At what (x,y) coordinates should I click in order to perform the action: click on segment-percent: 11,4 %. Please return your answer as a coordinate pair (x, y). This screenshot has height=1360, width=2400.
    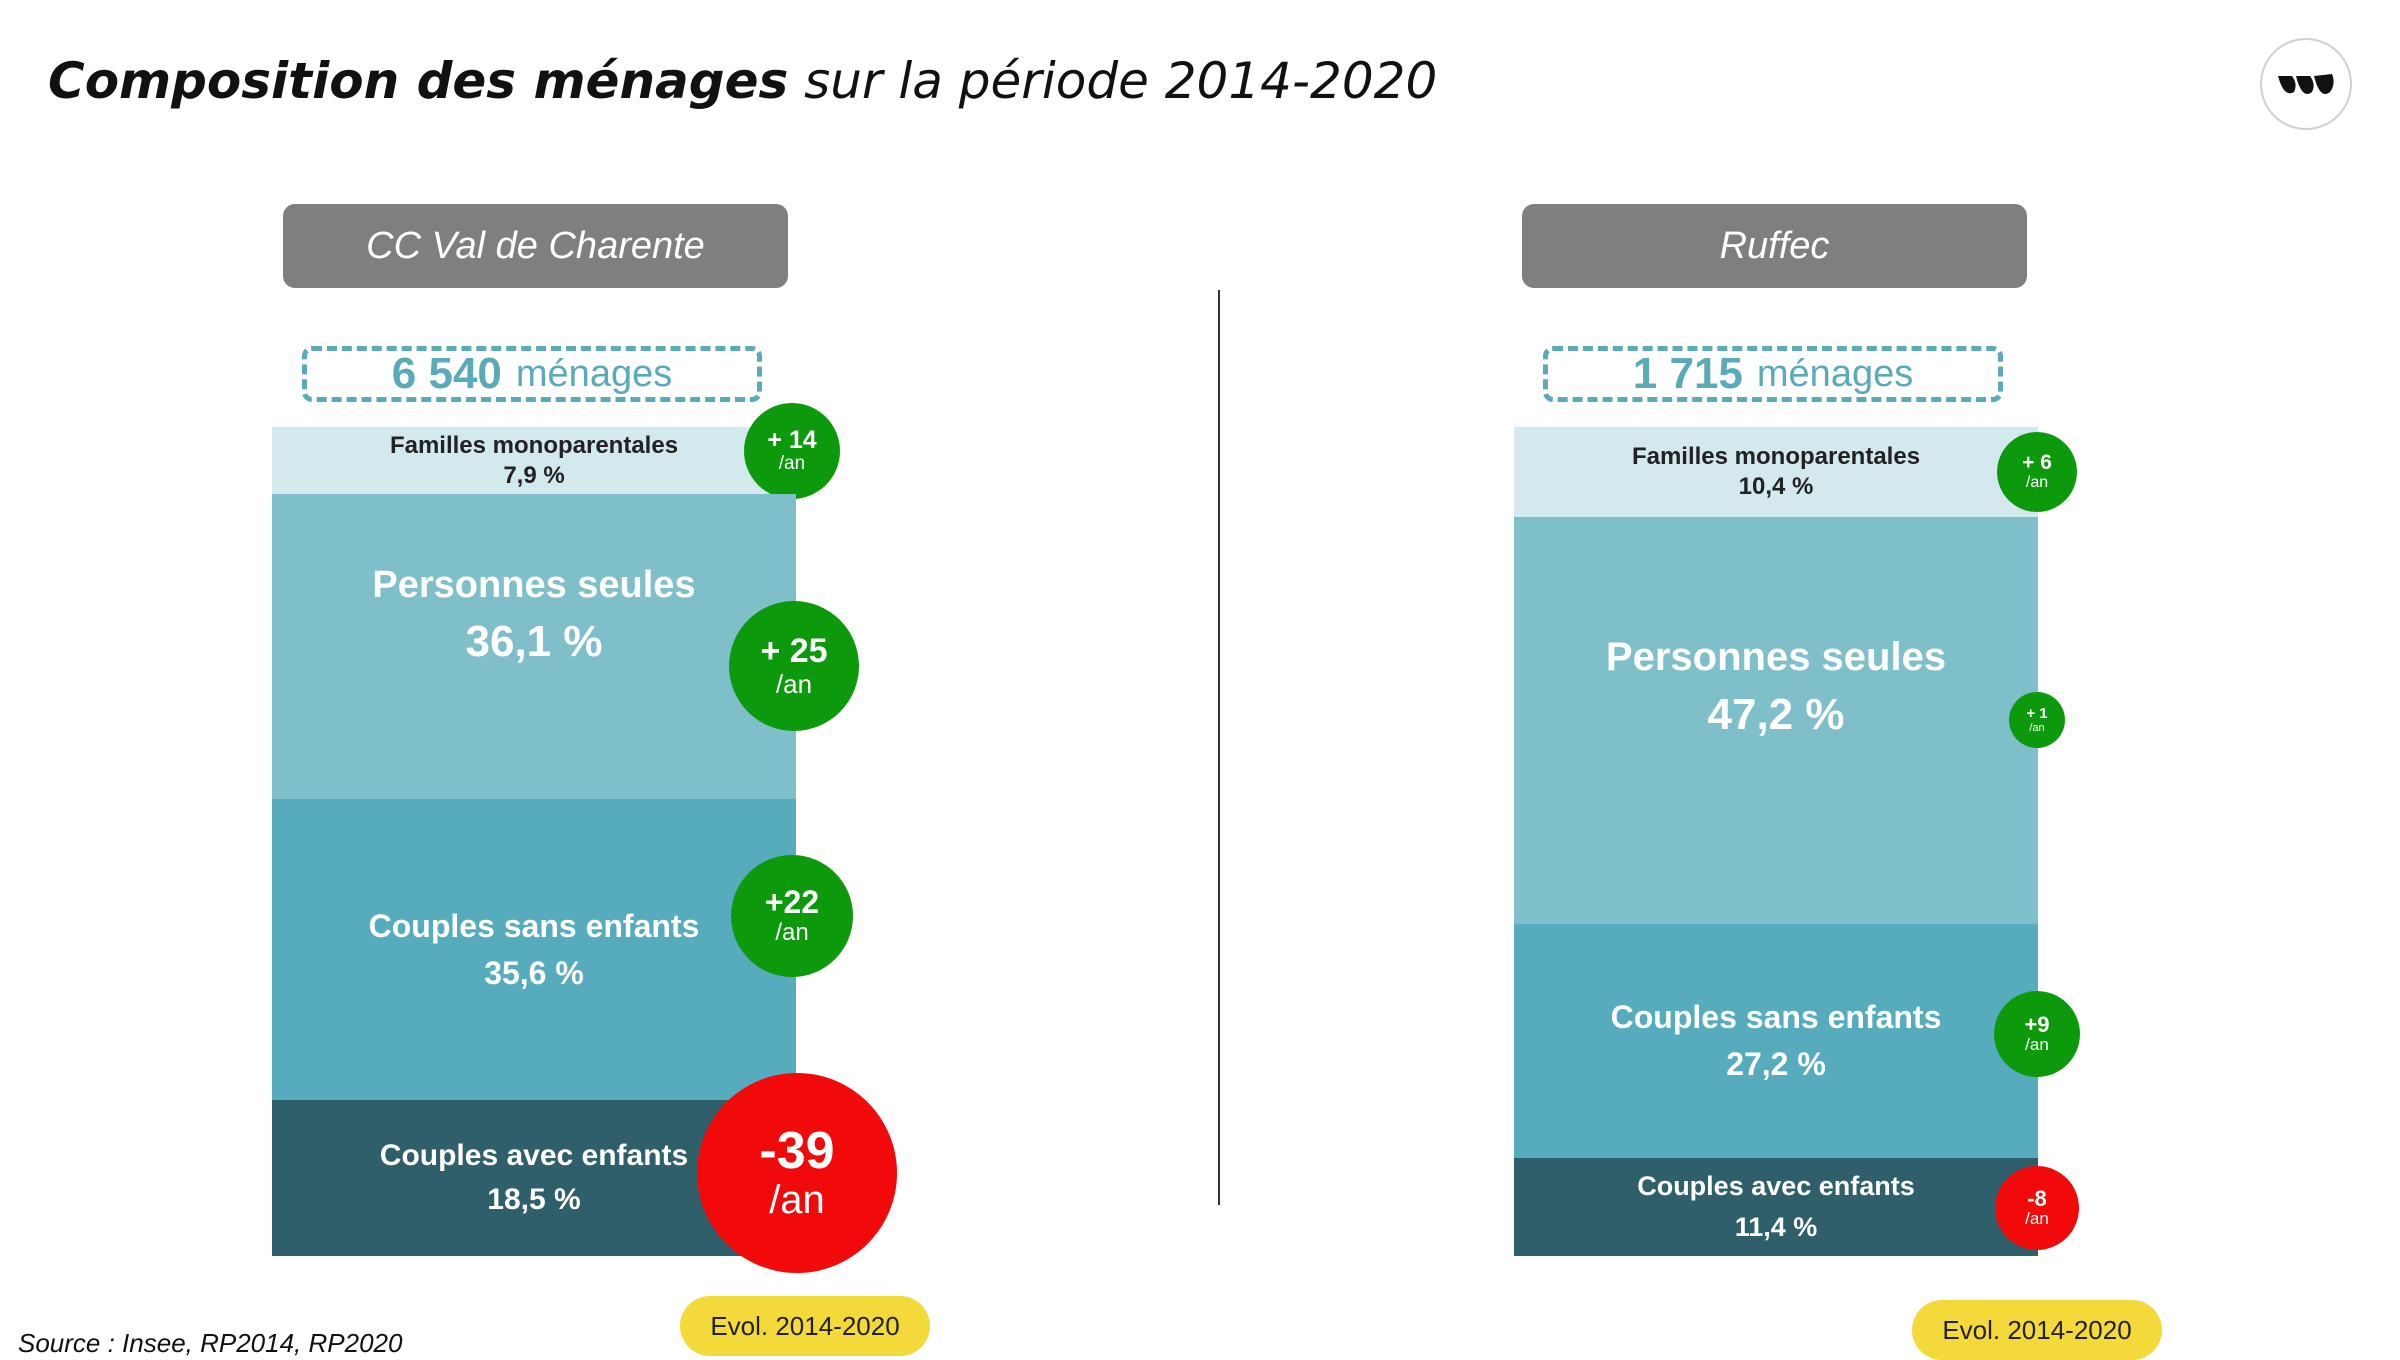
    Looking at the image, I should click on (1776, 1227).